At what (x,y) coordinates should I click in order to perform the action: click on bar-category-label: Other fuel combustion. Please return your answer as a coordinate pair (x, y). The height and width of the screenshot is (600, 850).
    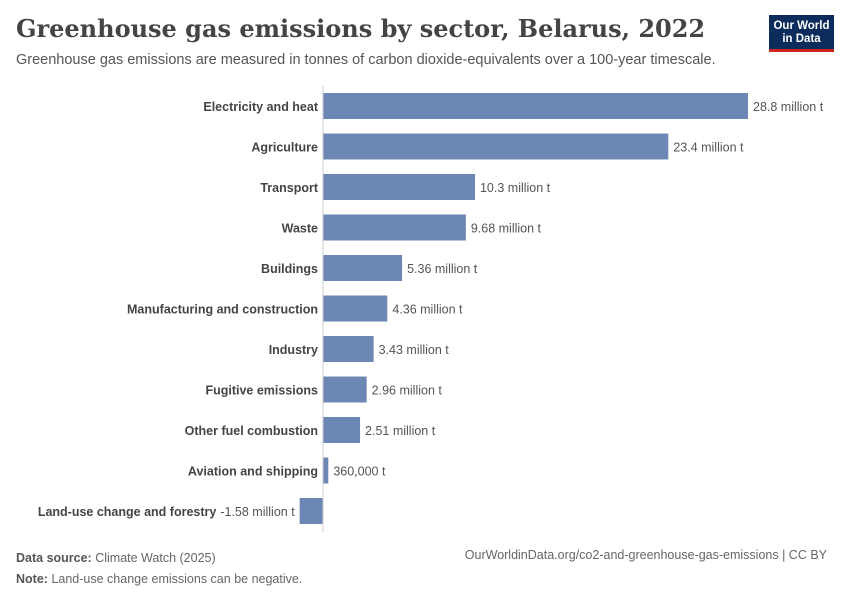
    Looking at the image, I should click on (251, 431).